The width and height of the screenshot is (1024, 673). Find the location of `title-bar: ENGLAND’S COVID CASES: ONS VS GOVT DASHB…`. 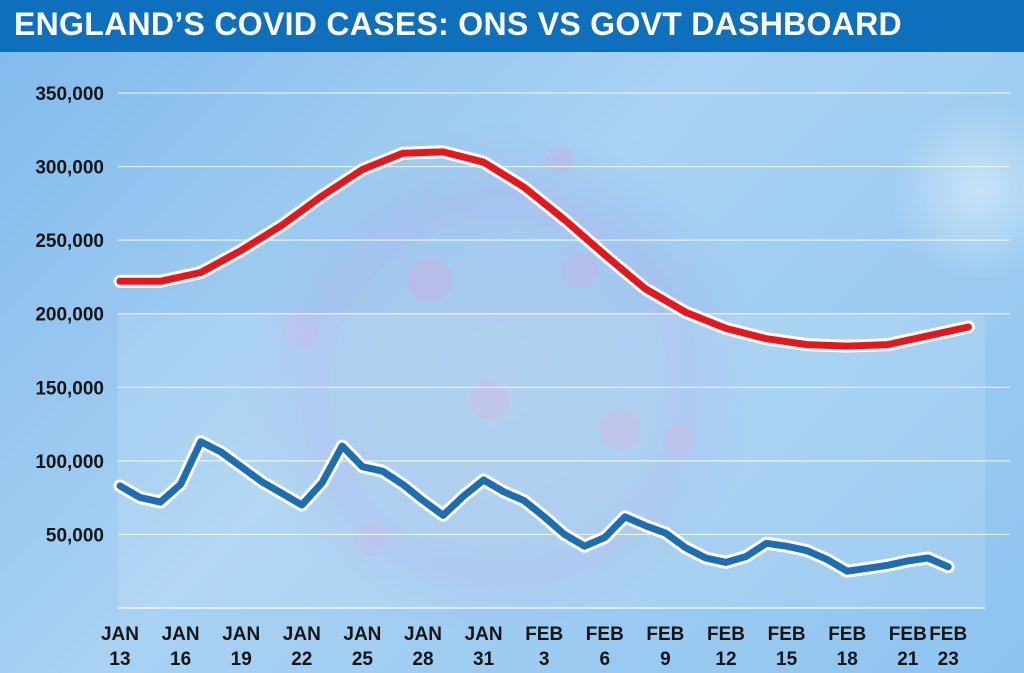

title-bar: ENGLAND’S COVID CASES: ONS VS GOVT DASHB… is located at coordinates (512, 26).